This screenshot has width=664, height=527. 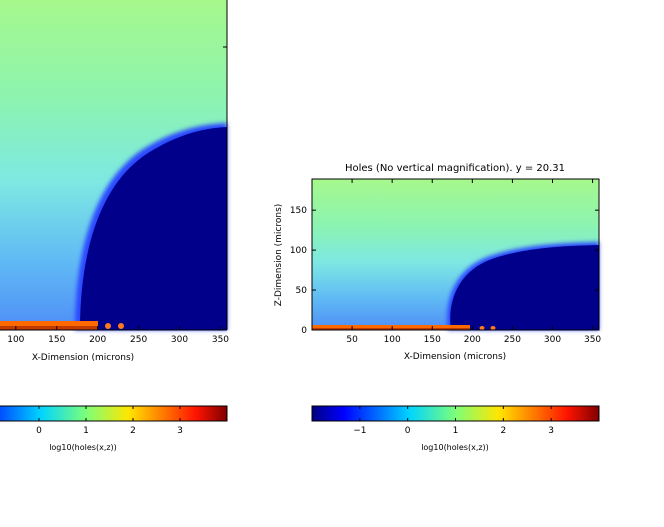 I want to click on left-x-ticks: 100 150 200 250 300 350, so click(x=118, y=335).